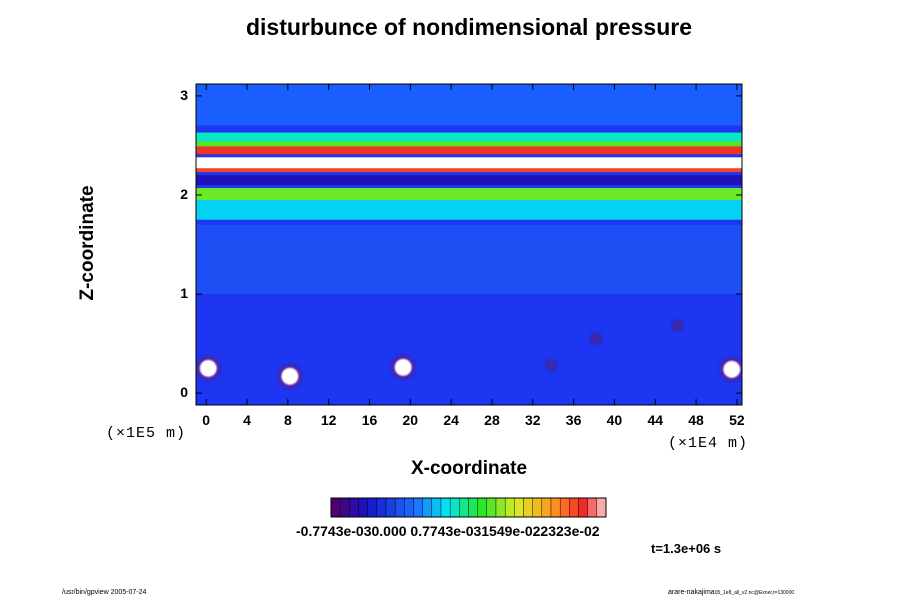  Describe the element at coordinates (104, 592) in the screenshot. I see `footer-left: /usr/bin/gpview 2005-07-24` at that location.